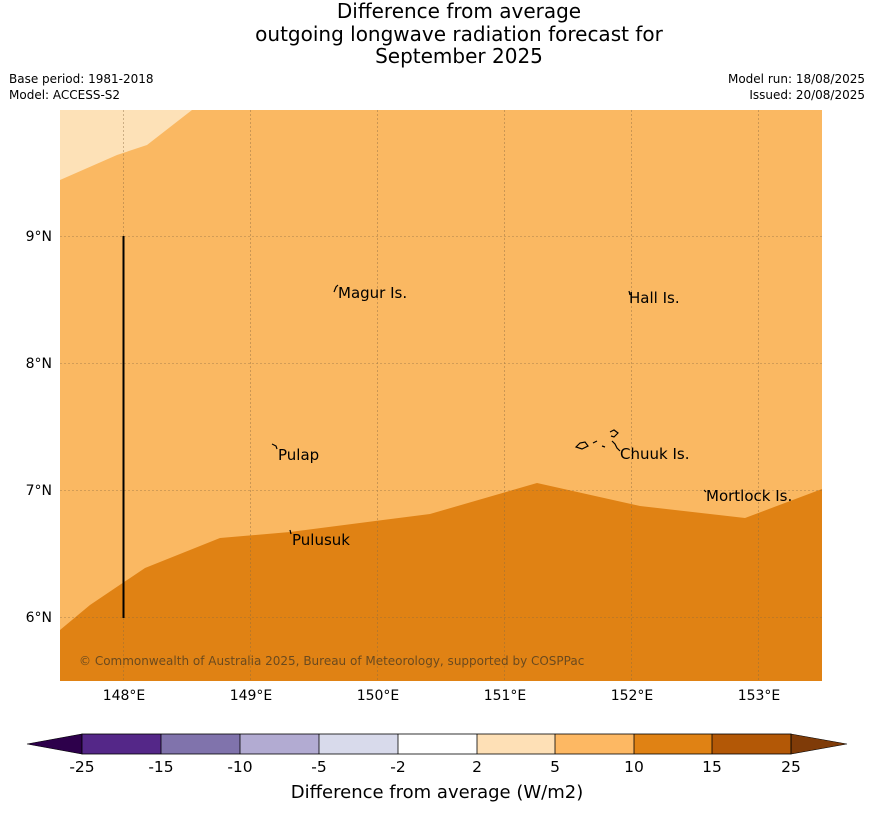 This screenshot has height=816, width=873. What do you see at coordinates (336, 288) in the screenshot?
I see `magur-island-shape` at bounding box center [336, 288].